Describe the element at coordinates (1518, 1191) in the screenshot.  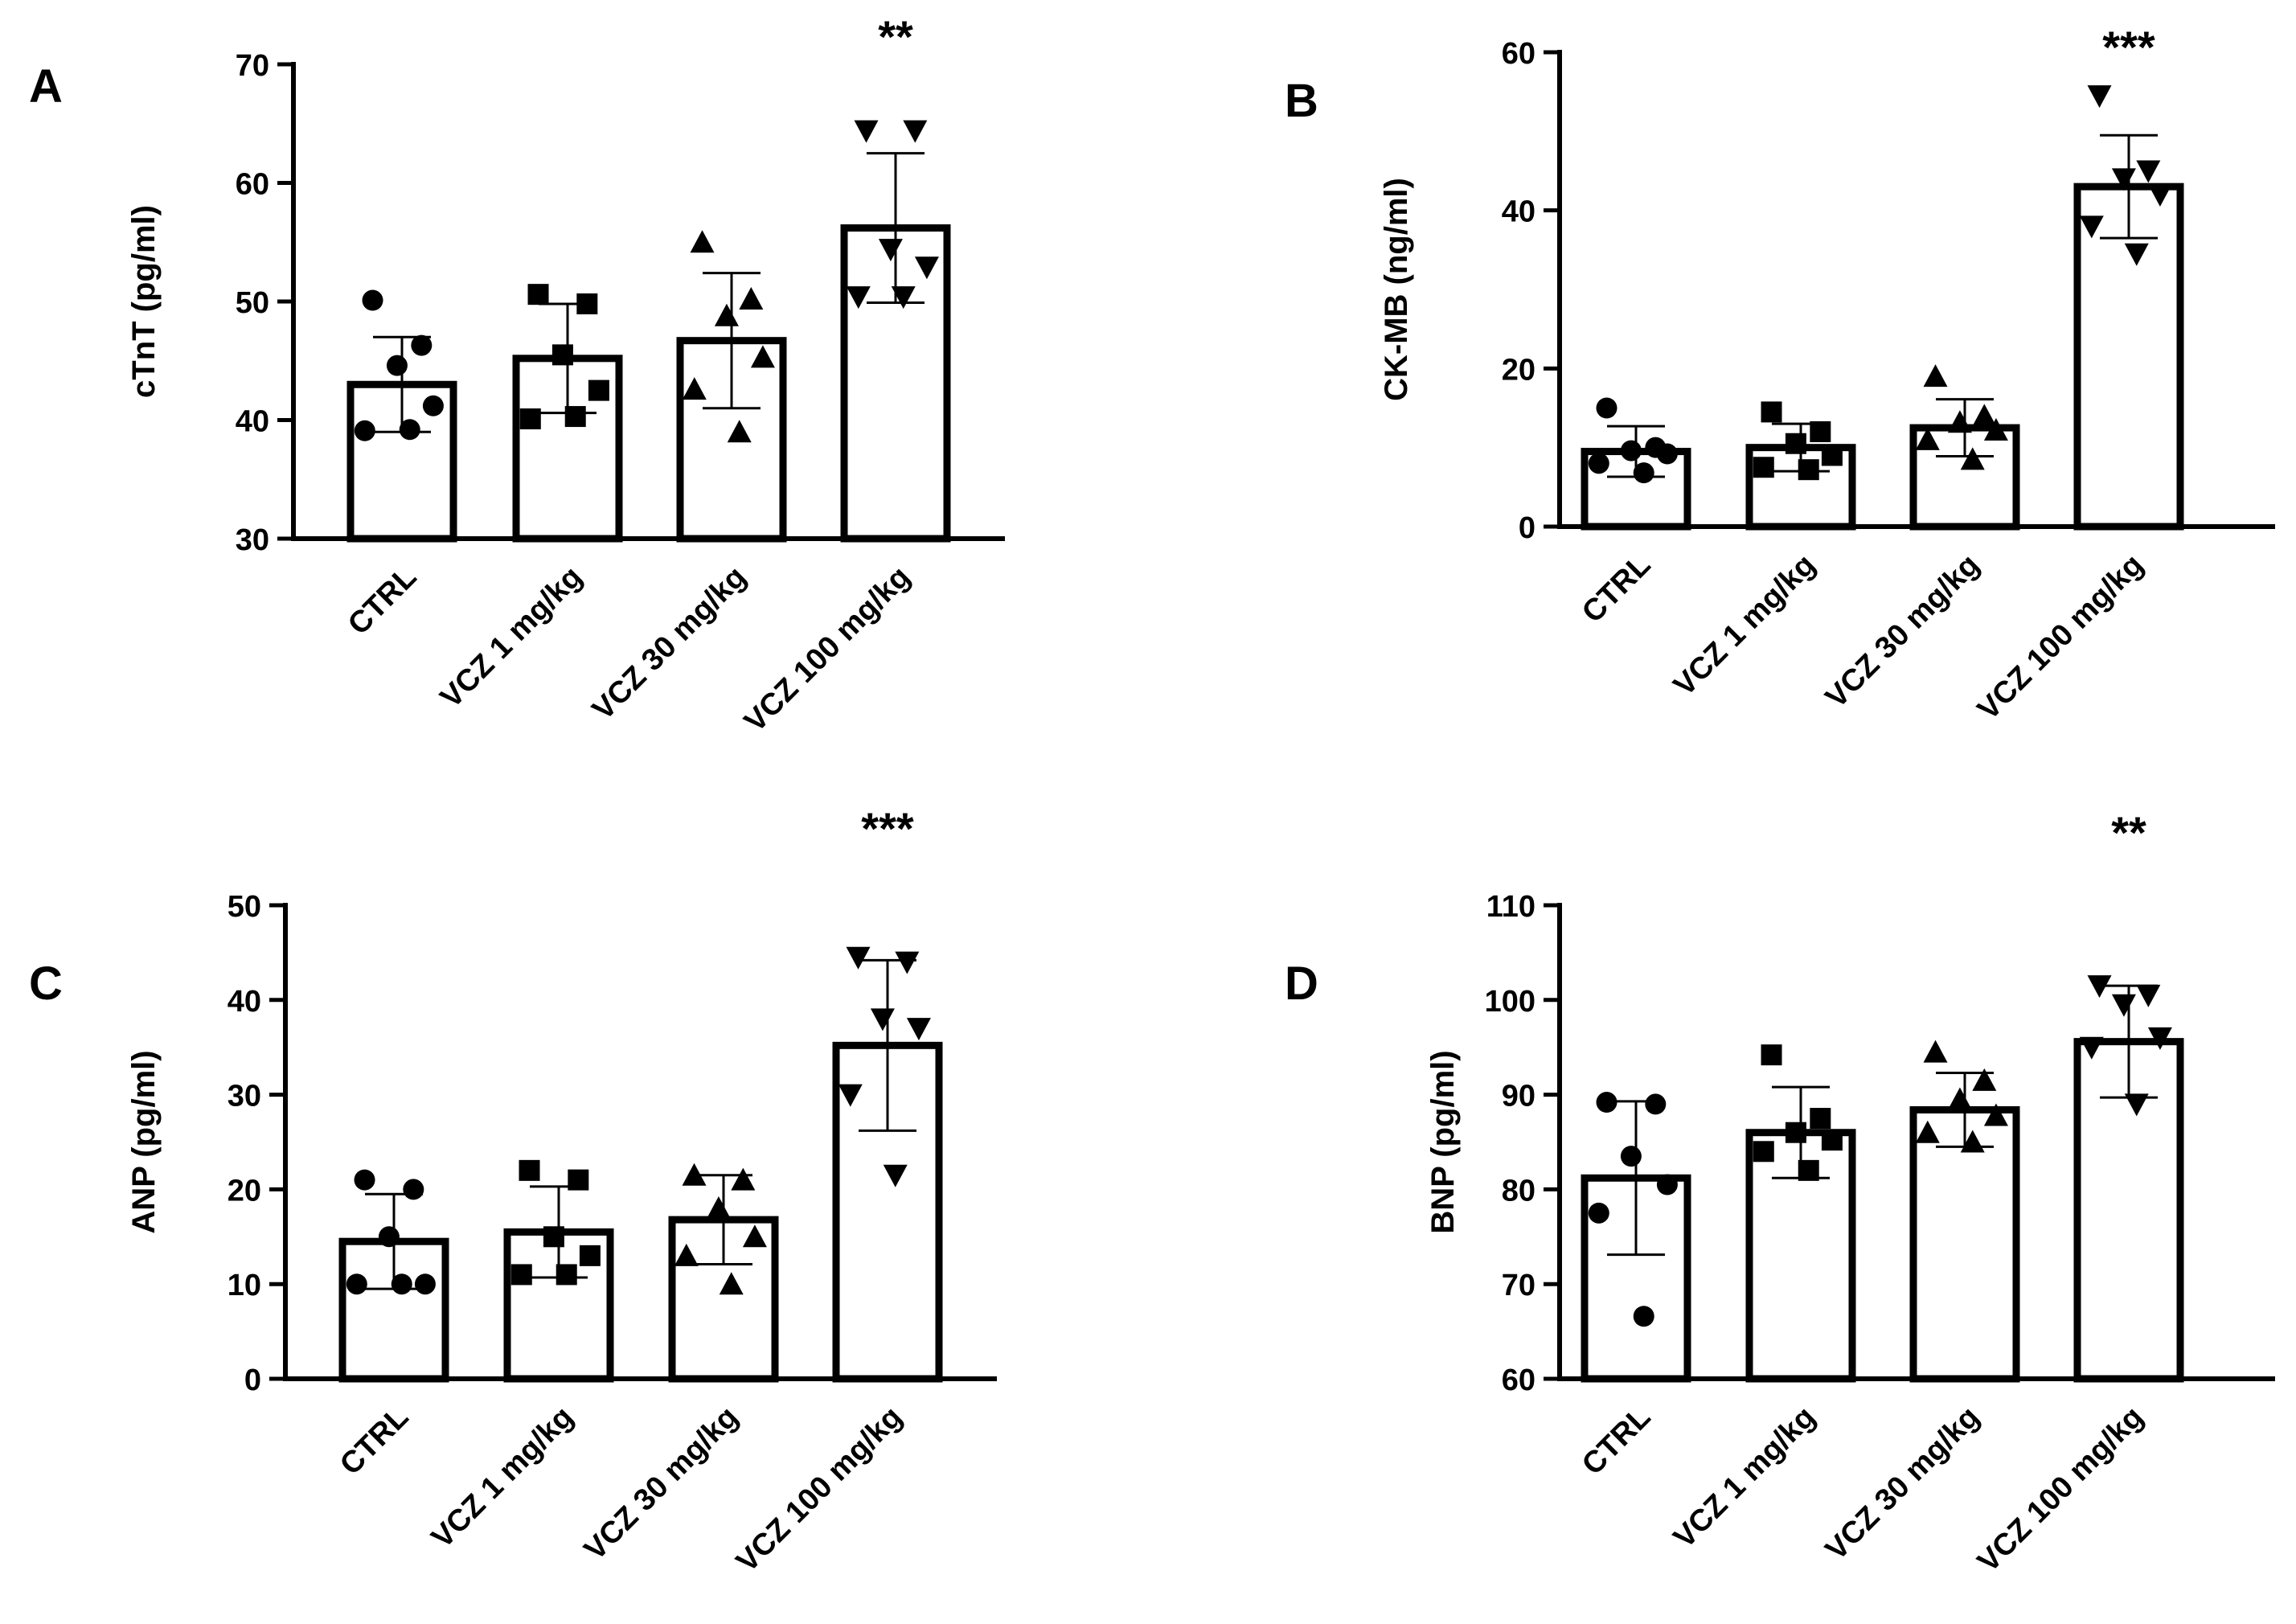
I see `panel-d-y-tick-label: 80` at that location.